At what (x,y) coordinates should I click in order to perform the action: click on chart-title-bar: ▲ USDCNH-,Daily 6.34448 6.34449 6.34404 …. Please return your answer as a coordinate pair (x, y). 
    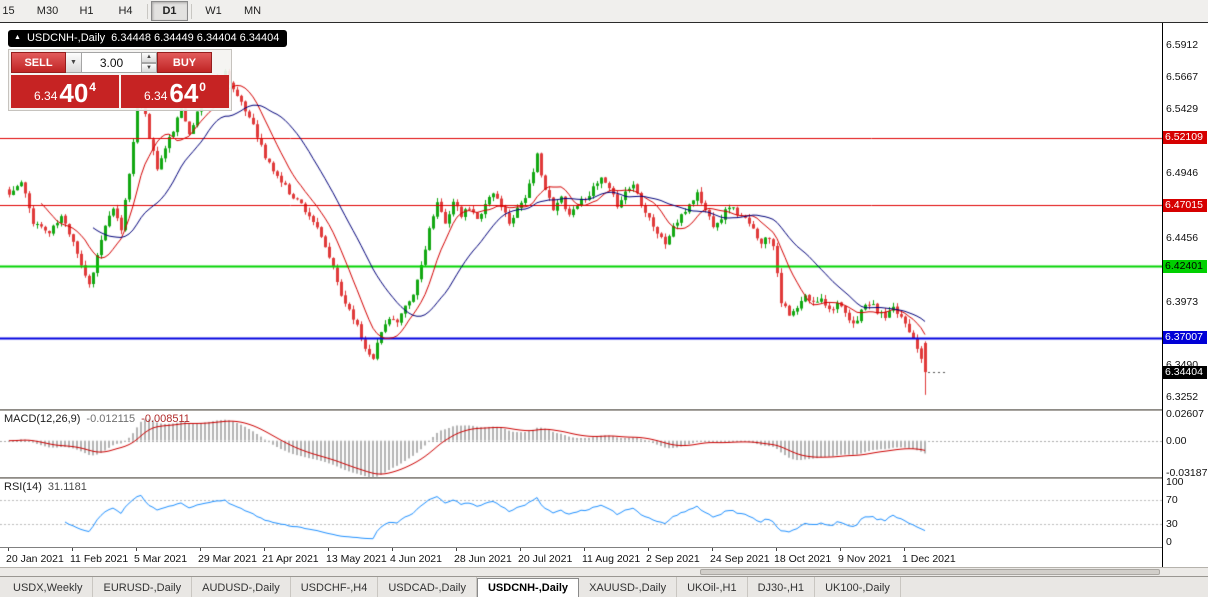
    Looking at the image, I should click on (148, 38).